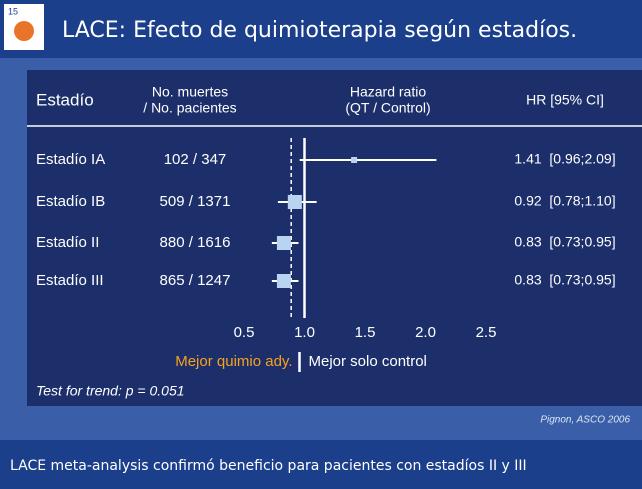 The height and width of the screenshot is (489, 642). What do you see at coordinates (195, 242) in the screenshot?
I see `events-label: 880 / 1616` at bounding box center [195, 242].